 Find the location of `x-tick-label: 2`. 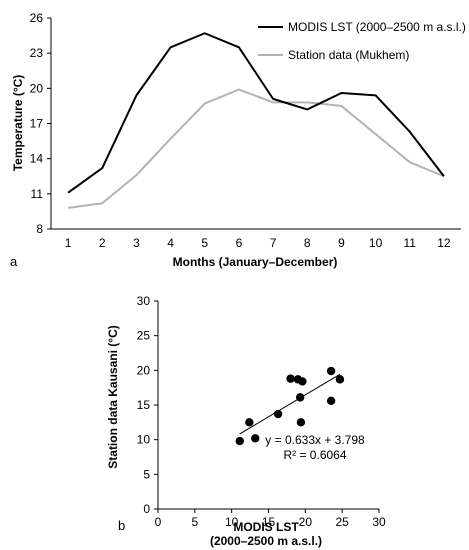

x-tick-label: 2 is located at coordinates (102, 243).